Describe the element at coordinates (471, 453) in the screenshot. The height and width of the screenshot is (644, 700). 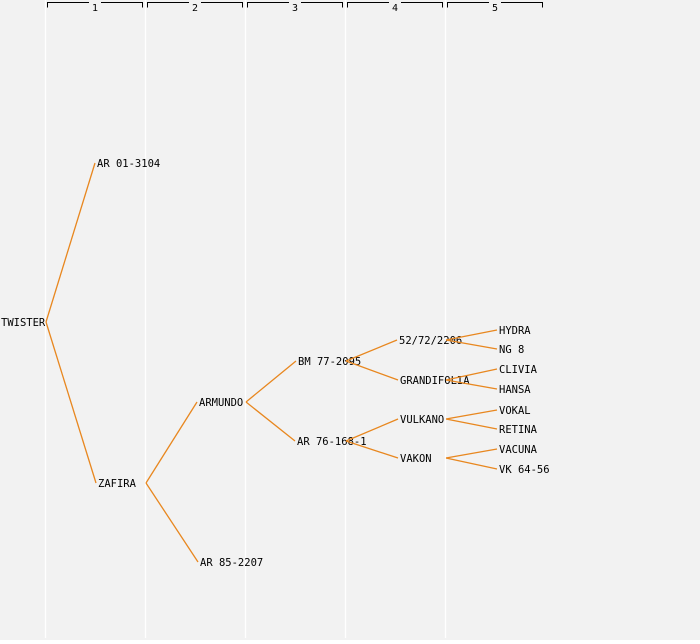
I see `tree-edge-vakon-vacuna` at that location.